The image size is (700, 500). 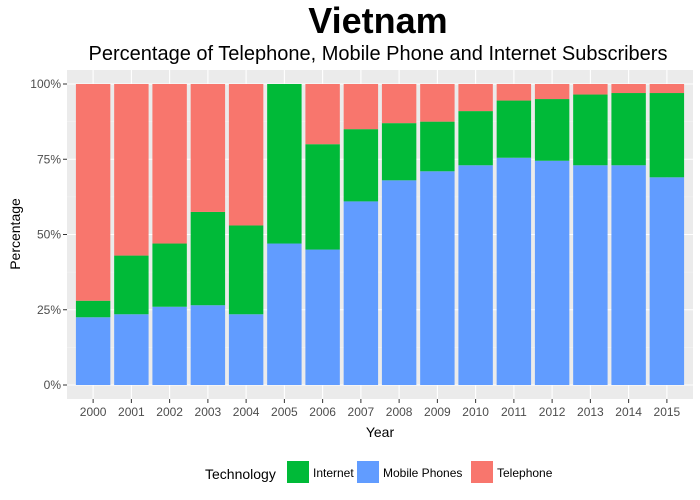 I want to click on bar-segment-internet-2006, so click(x=322, y=197).